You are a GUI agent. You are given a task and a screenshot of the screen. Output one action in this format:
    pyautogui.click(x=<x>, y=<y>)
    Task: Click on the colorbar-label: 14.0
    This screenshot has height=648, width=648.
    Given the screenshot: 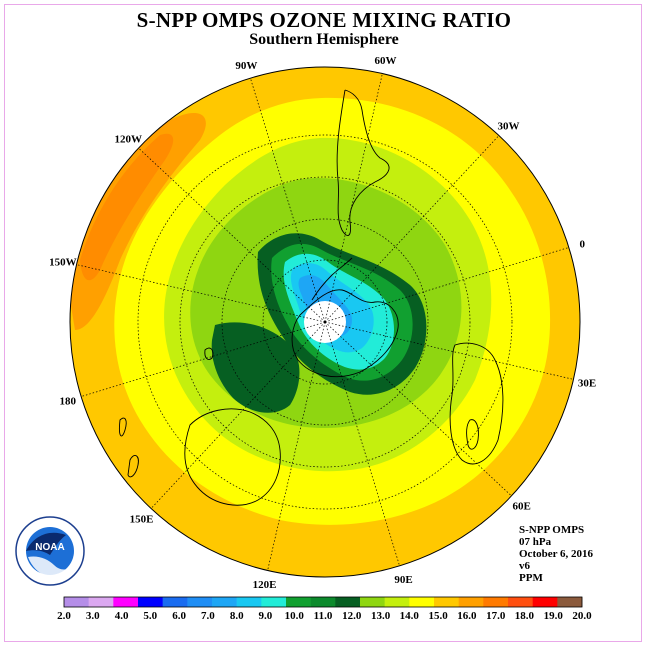 What is the action you would take?
    pyautogui.click(x=410, y=616)
    